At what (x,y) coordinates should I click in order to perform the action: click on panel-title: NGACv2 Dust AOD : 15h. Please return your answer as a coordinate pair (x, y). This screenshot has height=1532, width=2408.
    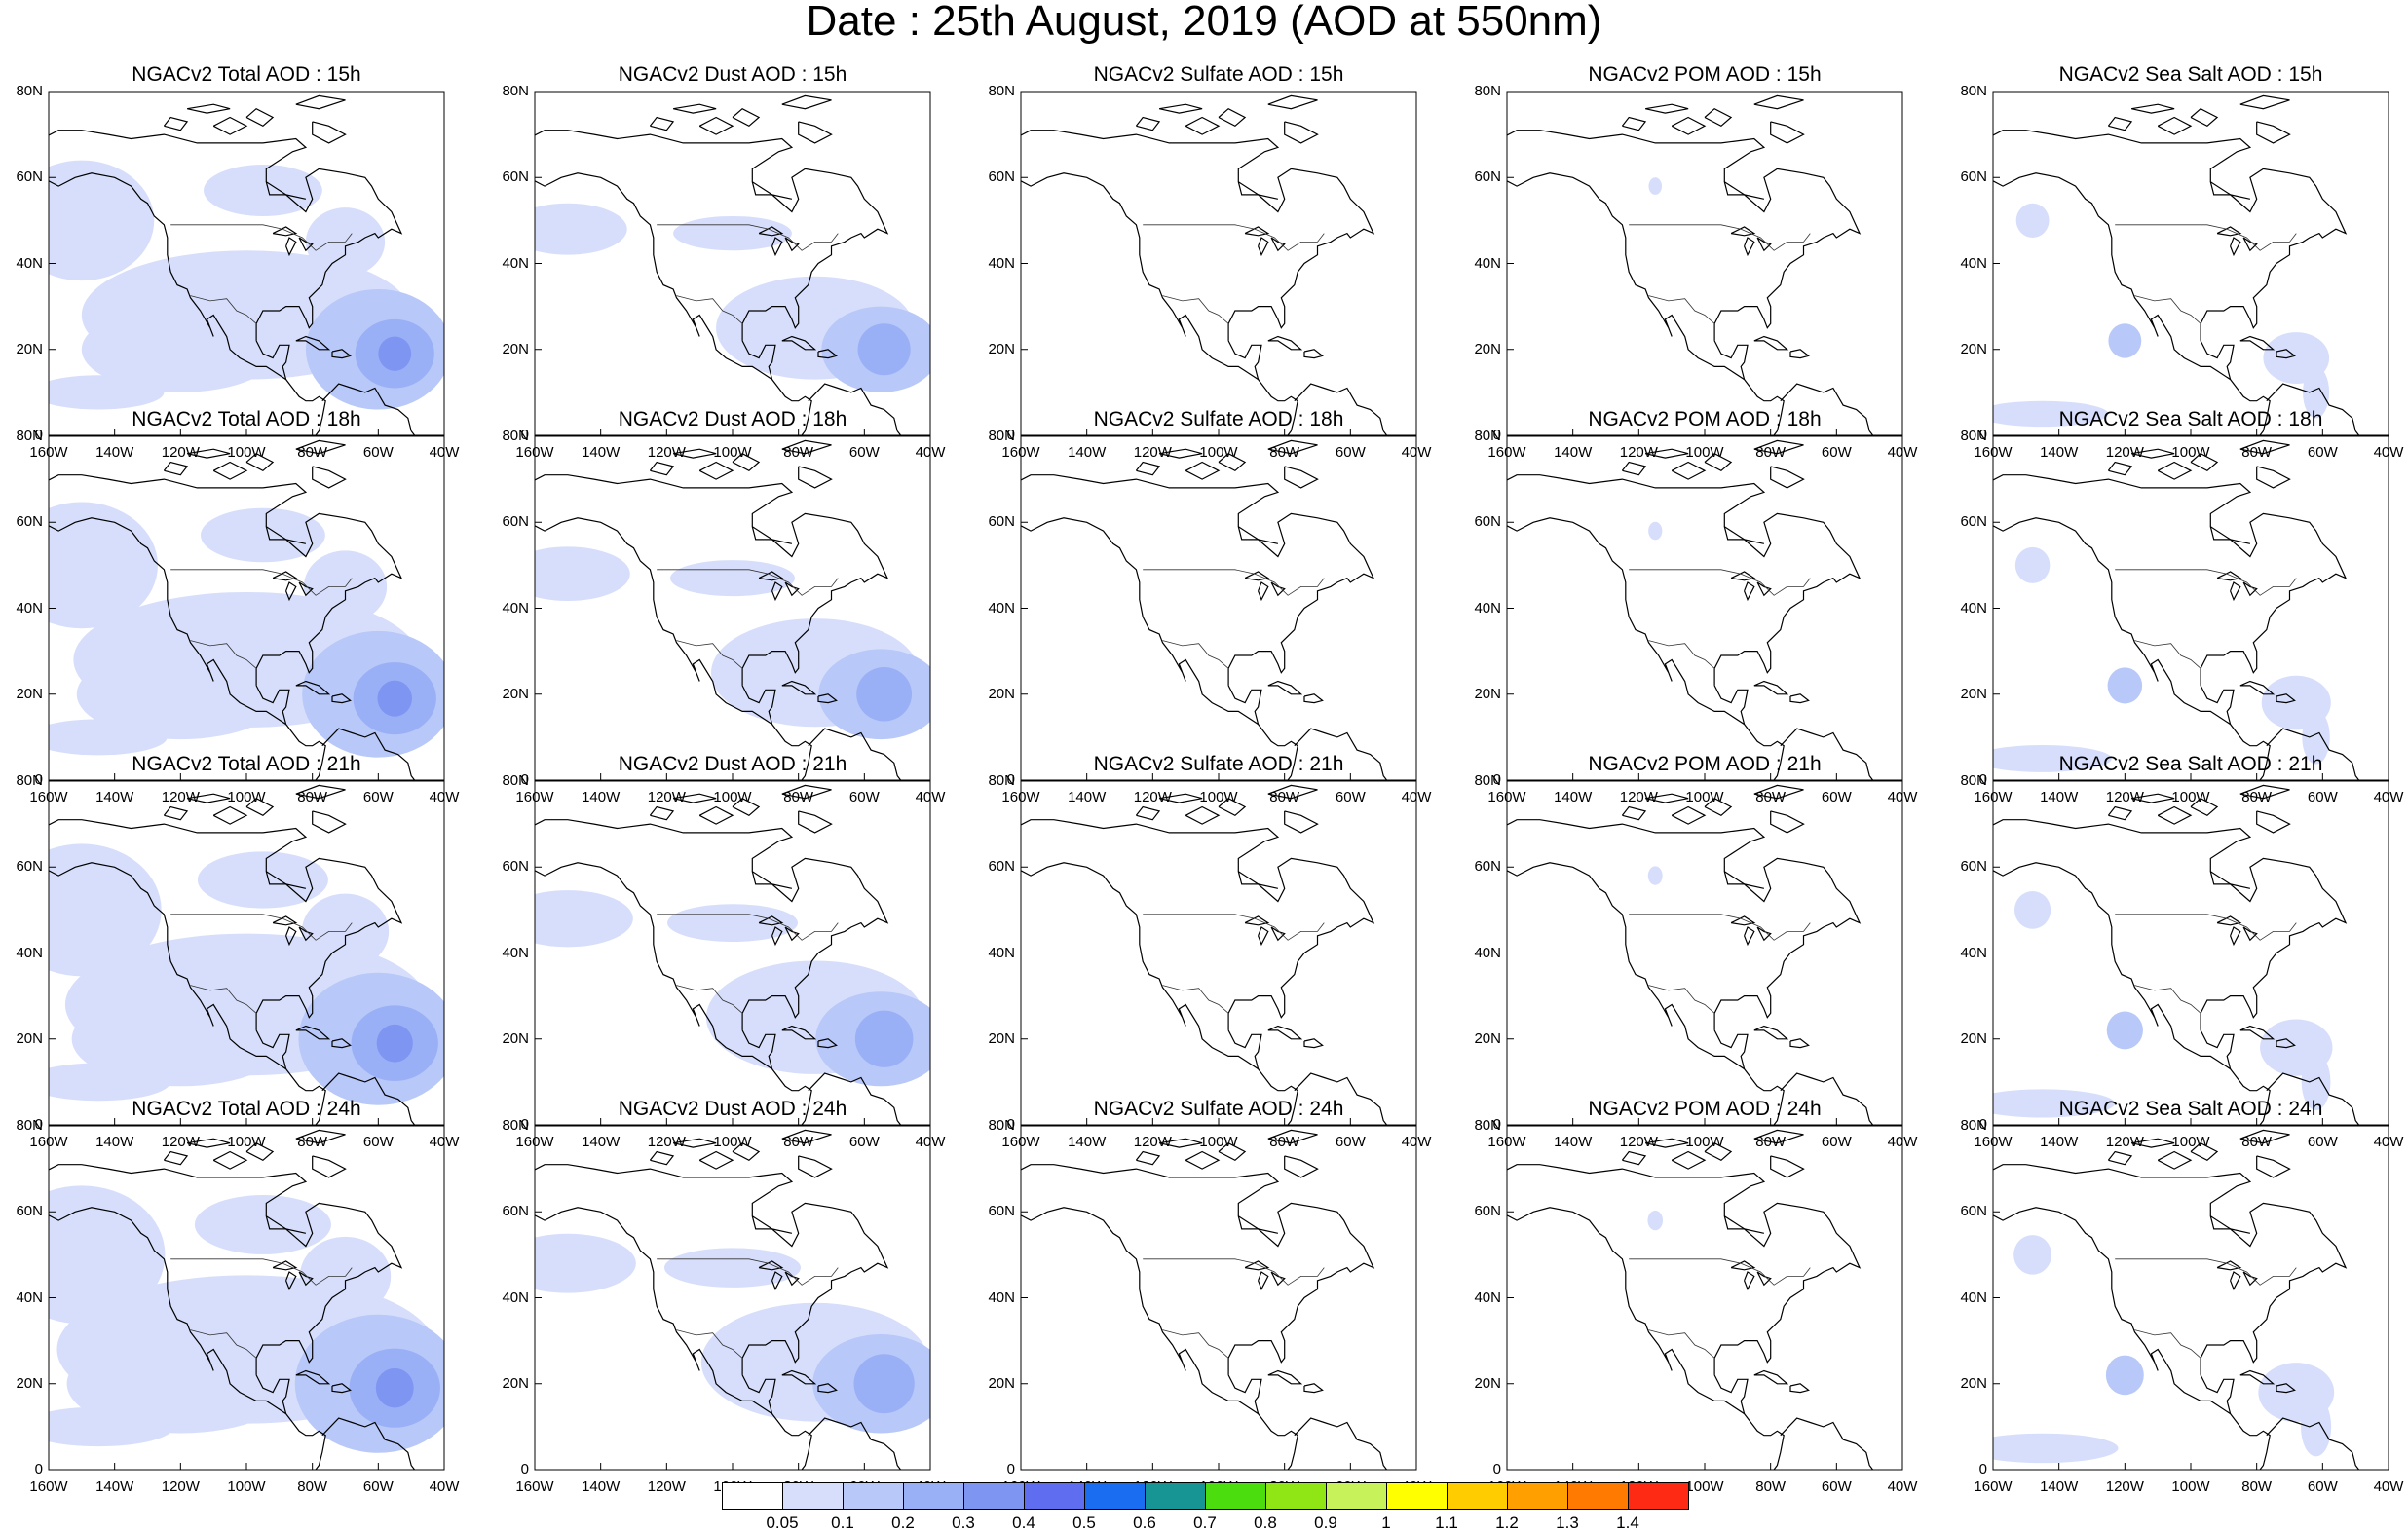
    Looking at the image, I should click on (732, 74).